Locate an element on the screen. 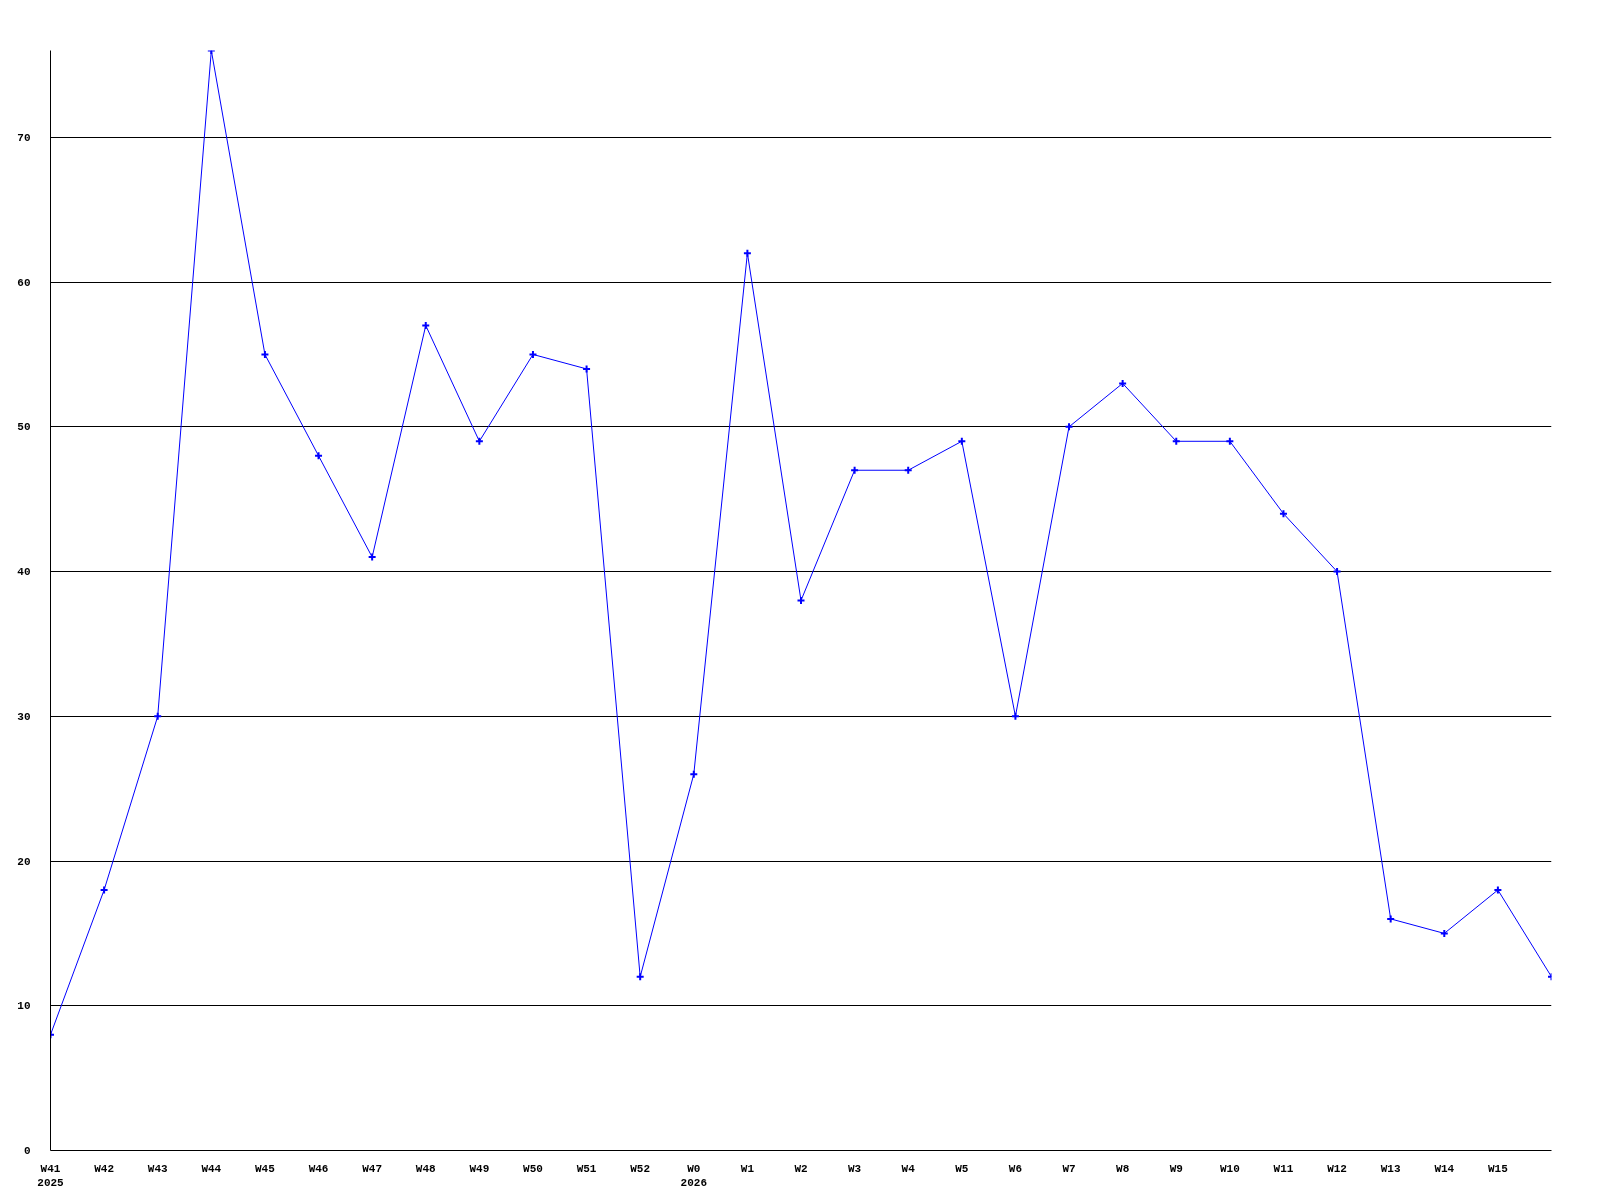 The height and width of the screenshot is (1200, 1600). x-tick-label: W13 is located at coordinates (1390, 1168).